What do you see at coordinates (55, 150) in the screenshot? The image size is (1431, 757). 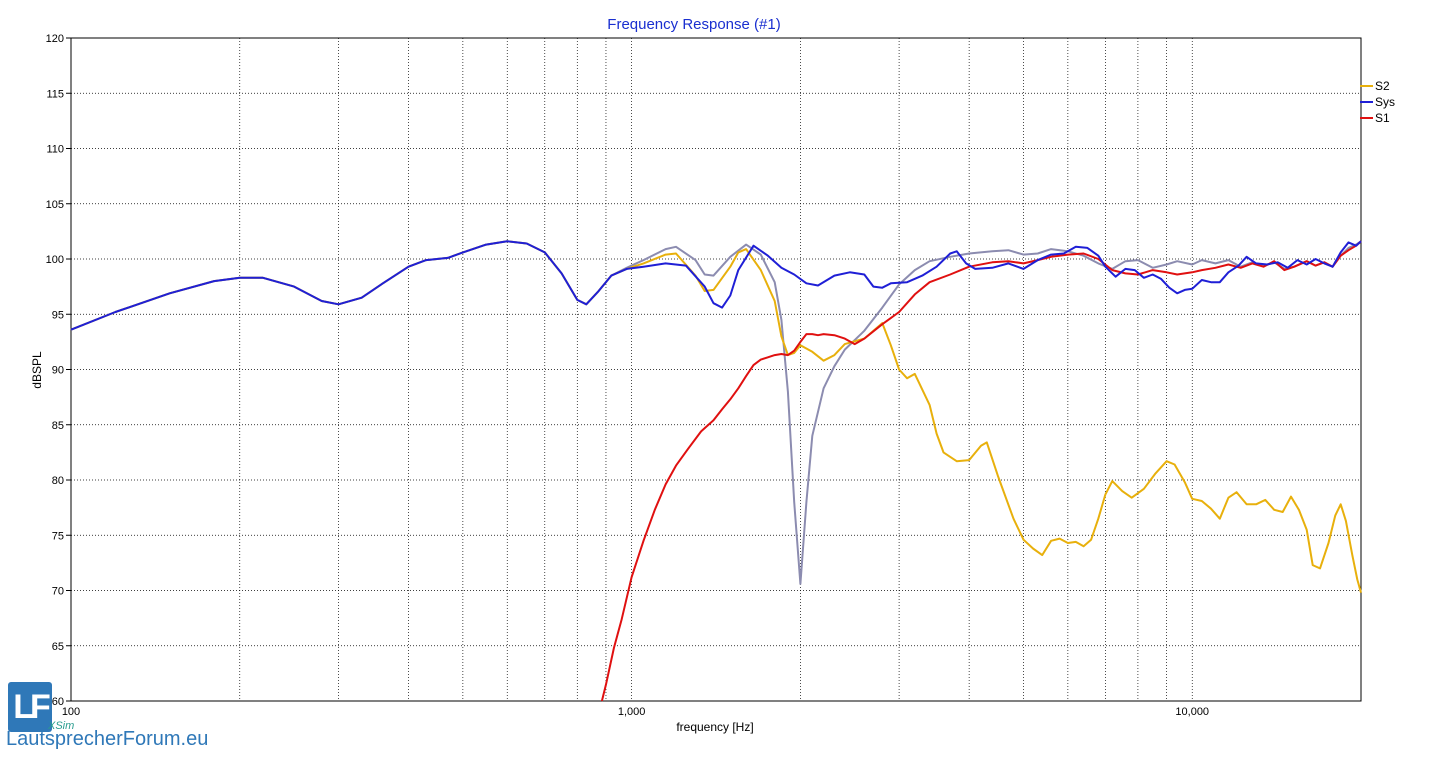 I see `y-tick-label: 110` at bounding box center [55, 150].